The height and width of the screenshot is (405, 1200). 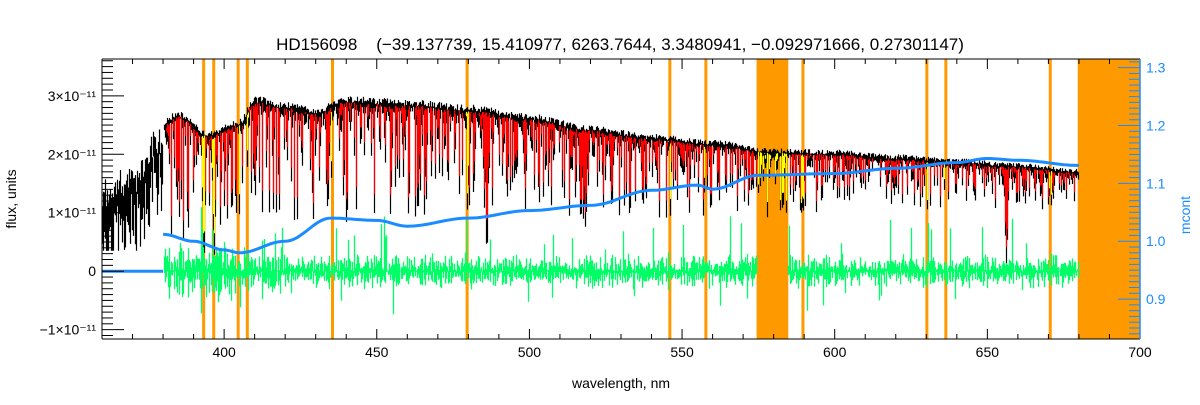 What do you see at coordinates (92, 271) in the screenshot?
I see `y-tick-label: 0` at bounding box center [92, 271].